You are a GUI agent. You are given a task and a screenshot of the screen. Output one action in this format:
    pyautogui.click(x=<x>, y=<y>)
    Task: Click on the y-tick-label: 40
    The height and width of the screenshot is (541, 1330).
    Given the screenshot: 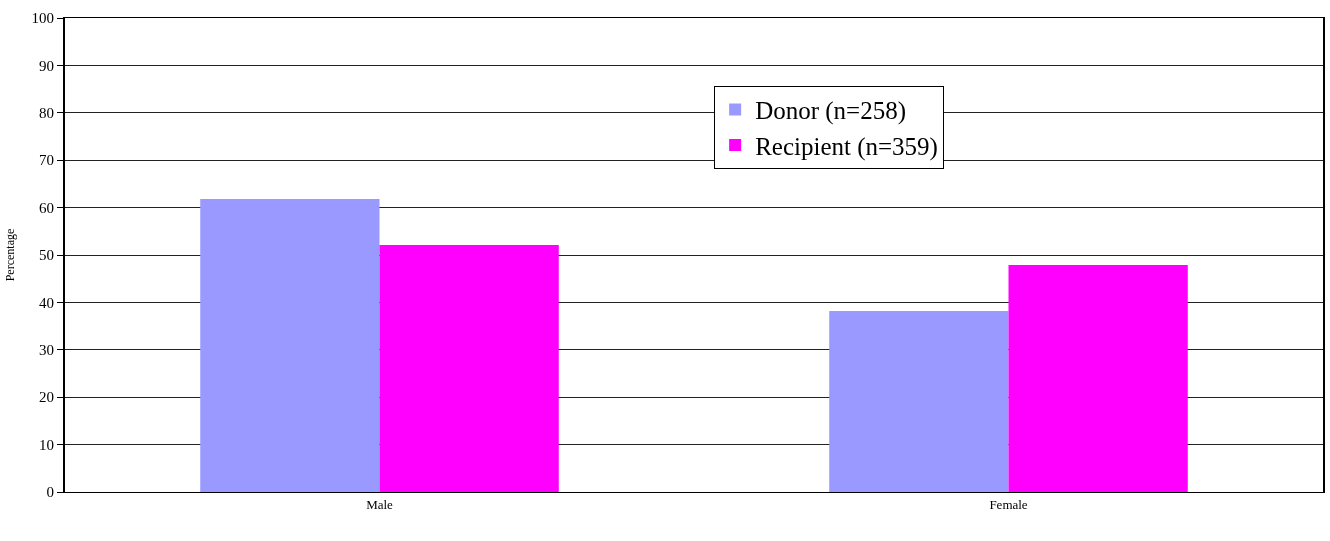 What is the action you would take?
    pyautogui.click(x=46, y=302)
    